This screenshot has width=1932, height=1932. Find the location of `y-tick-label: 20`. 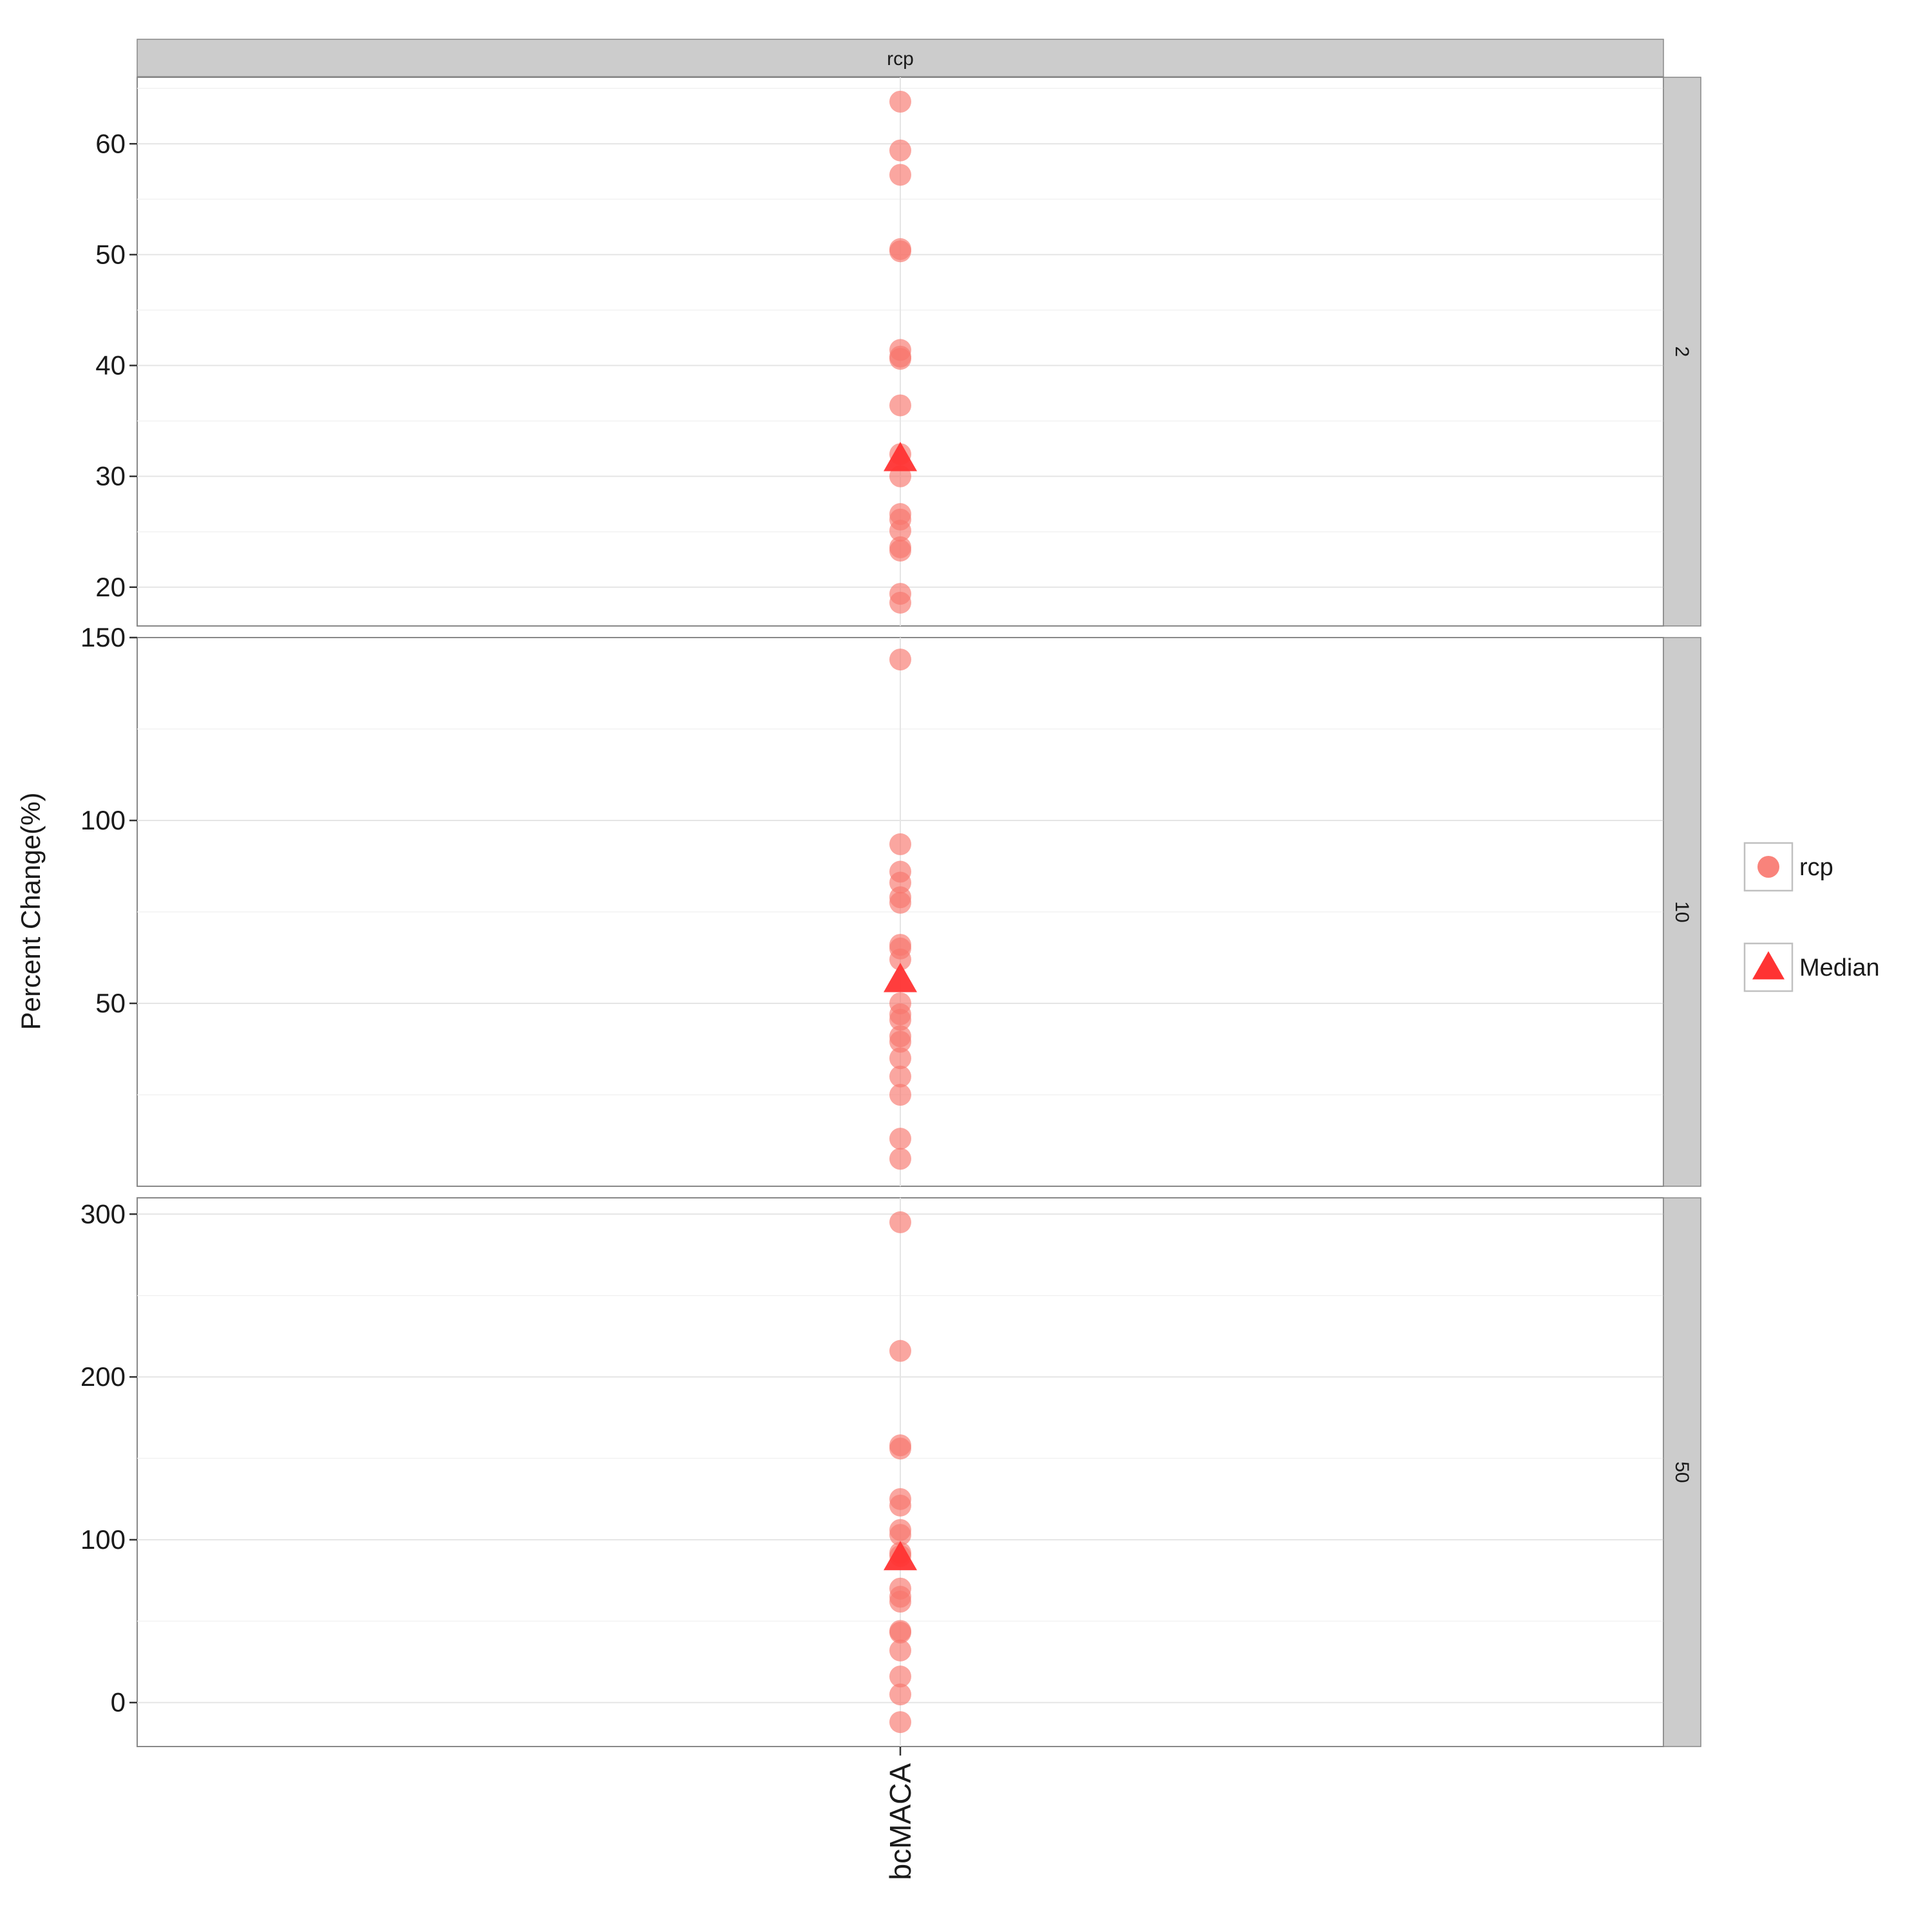

y-tick-label: 20 is located at coordinates (111, 587).